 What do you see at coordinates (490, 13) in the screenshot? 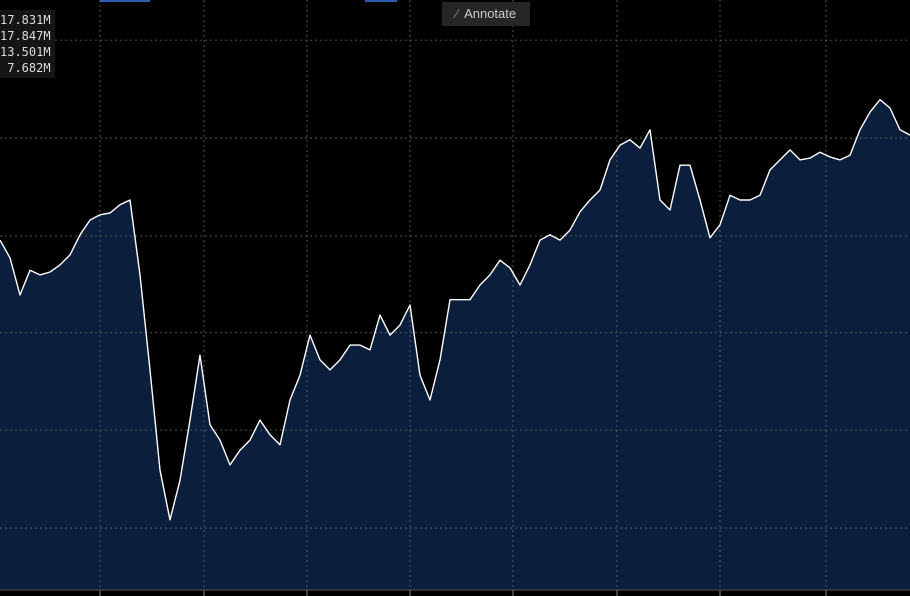
I see `annotate-label: Annotate` at bounding box center [490, 13].